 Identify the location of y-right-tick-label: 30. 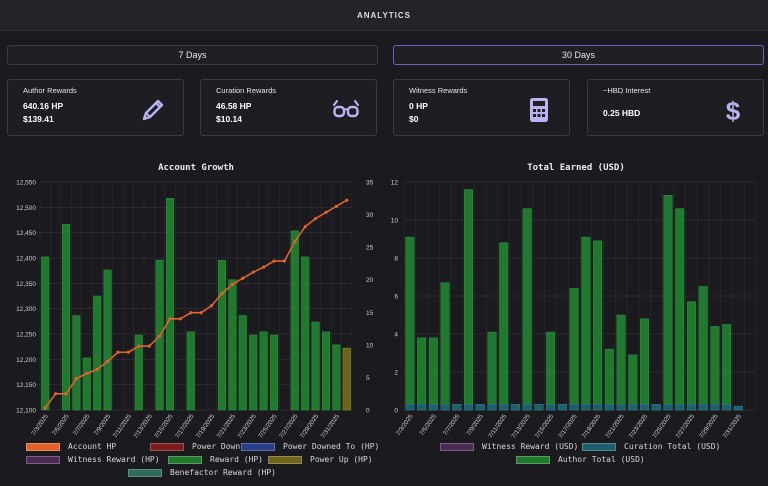
(370, 215).